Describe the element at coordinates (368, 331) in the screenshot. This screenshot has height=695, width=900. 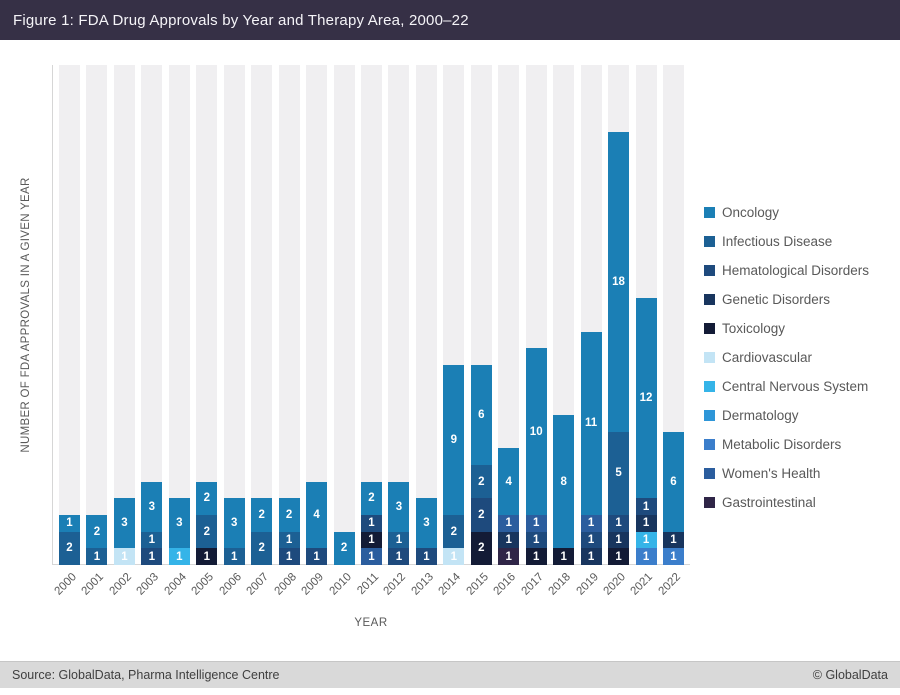
I see `bar-column: 2 1 1 1 2011` at that location.